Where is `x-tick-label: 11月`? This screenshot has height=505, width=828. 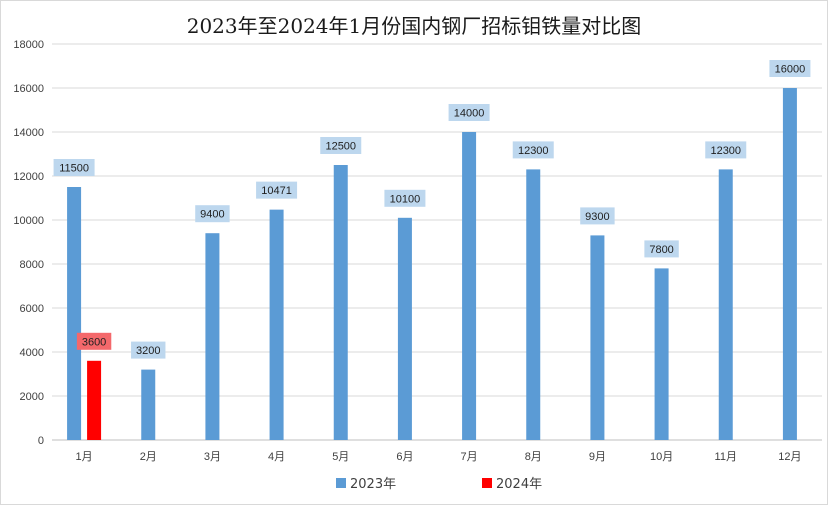
x-tick-label: 11月 is located at coordinates (726, 457).